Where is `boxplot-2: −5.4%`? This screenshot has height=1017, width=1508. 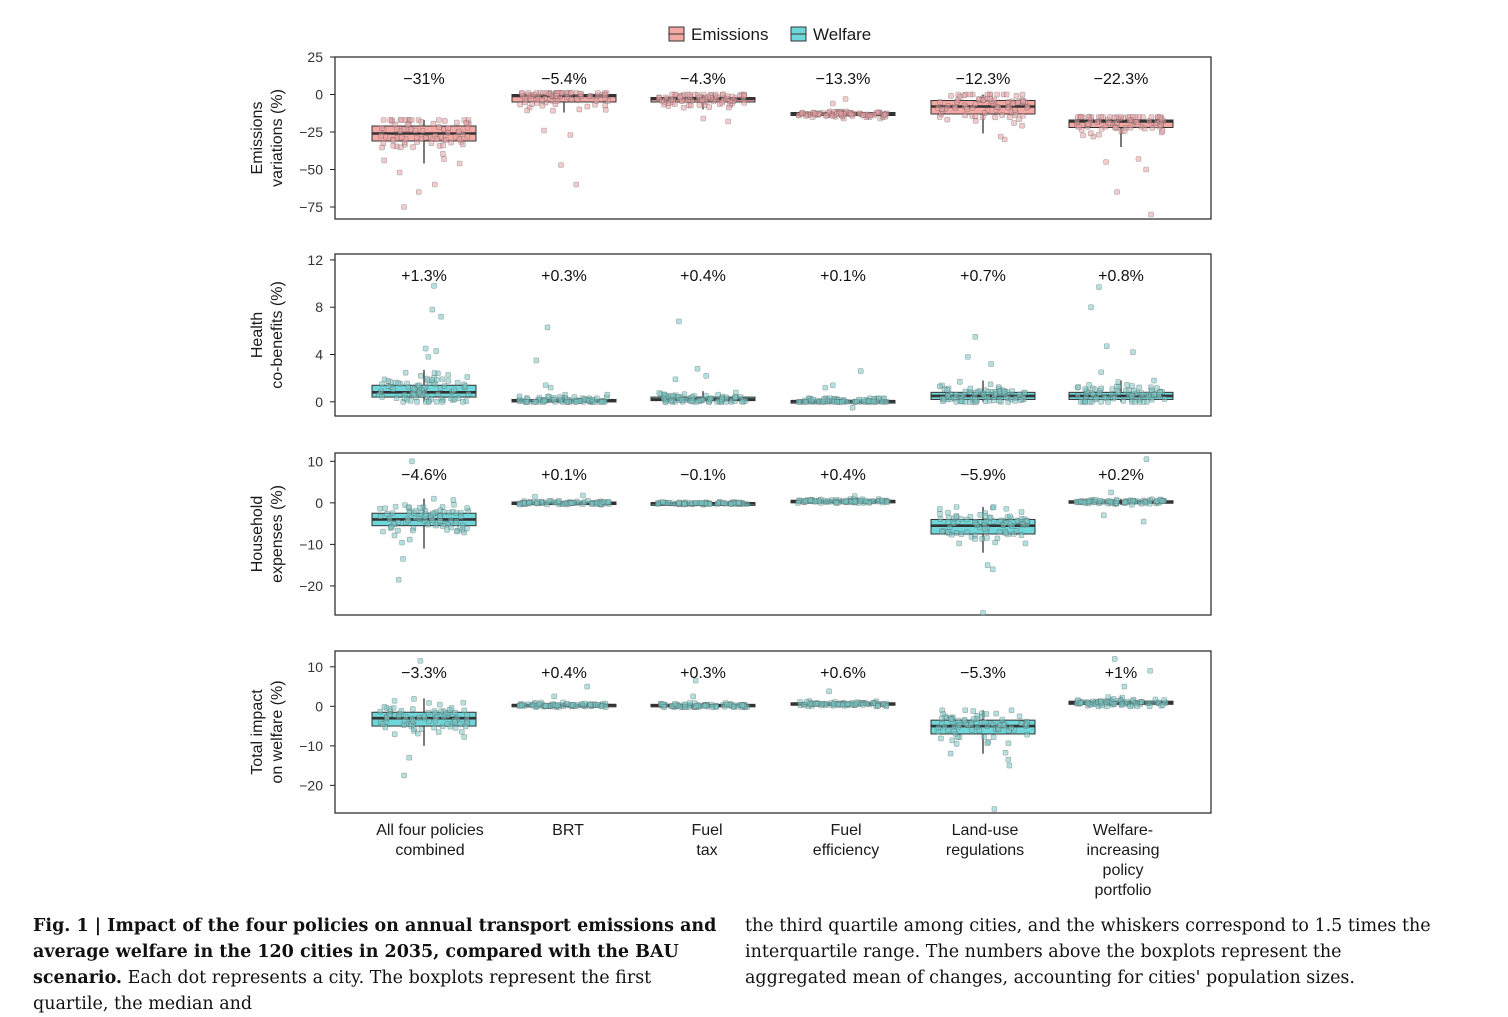
boxplot-2: −5.4% is located at coordinates (564, 129).